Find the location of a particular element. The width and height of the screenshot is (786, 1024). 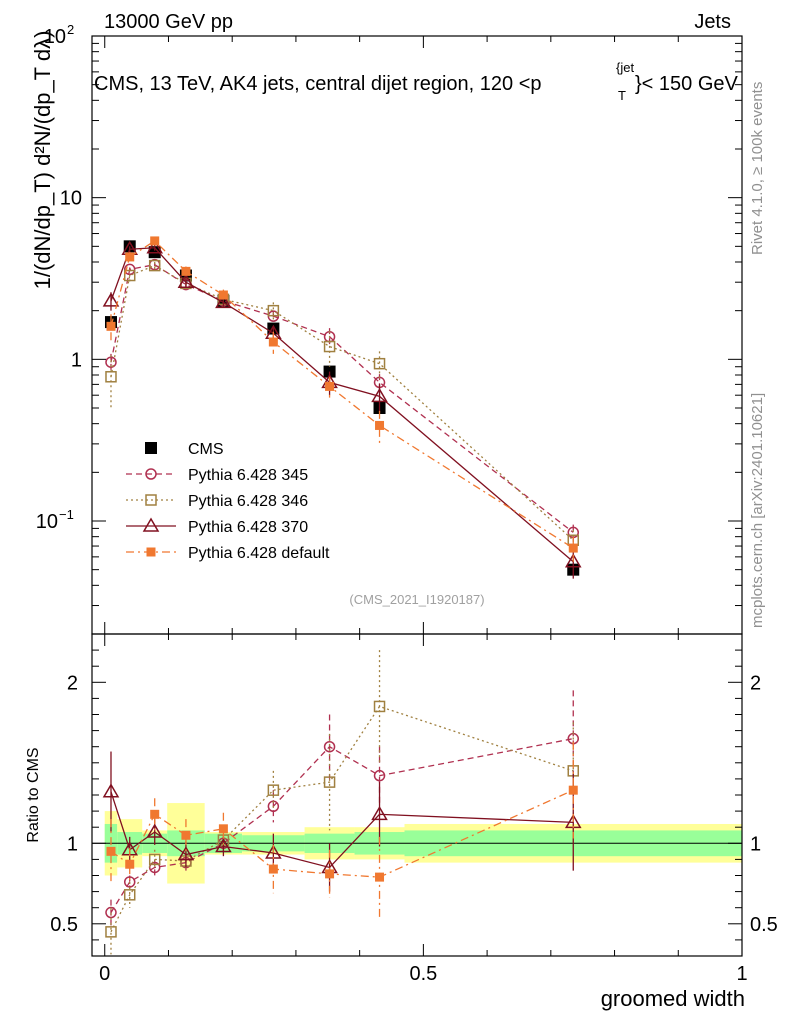

y-axis-label-main-text: 1/(dN/dp_T) d²N/(dp_T dλ) is located at coordinates (42, 160).